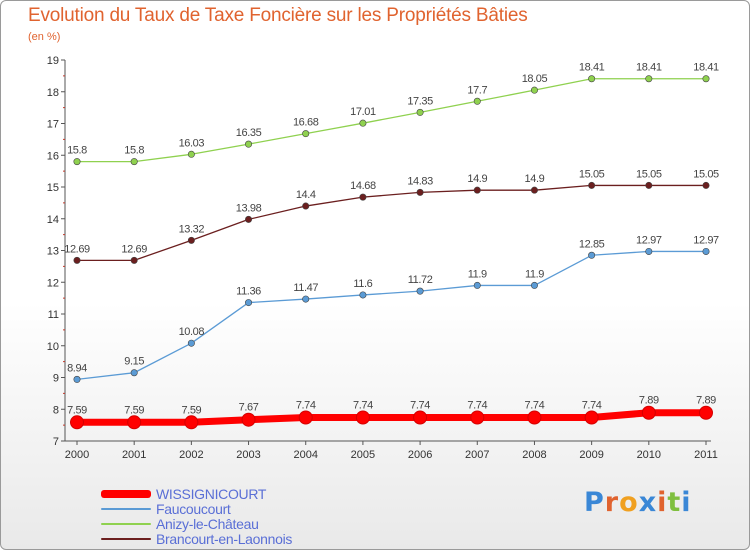 This screenshot has width=750, height=550. What do you see at coordinates (248, 292) in the screenshot?
I see `data-label: 11.36` at bounding box center [248, 292].